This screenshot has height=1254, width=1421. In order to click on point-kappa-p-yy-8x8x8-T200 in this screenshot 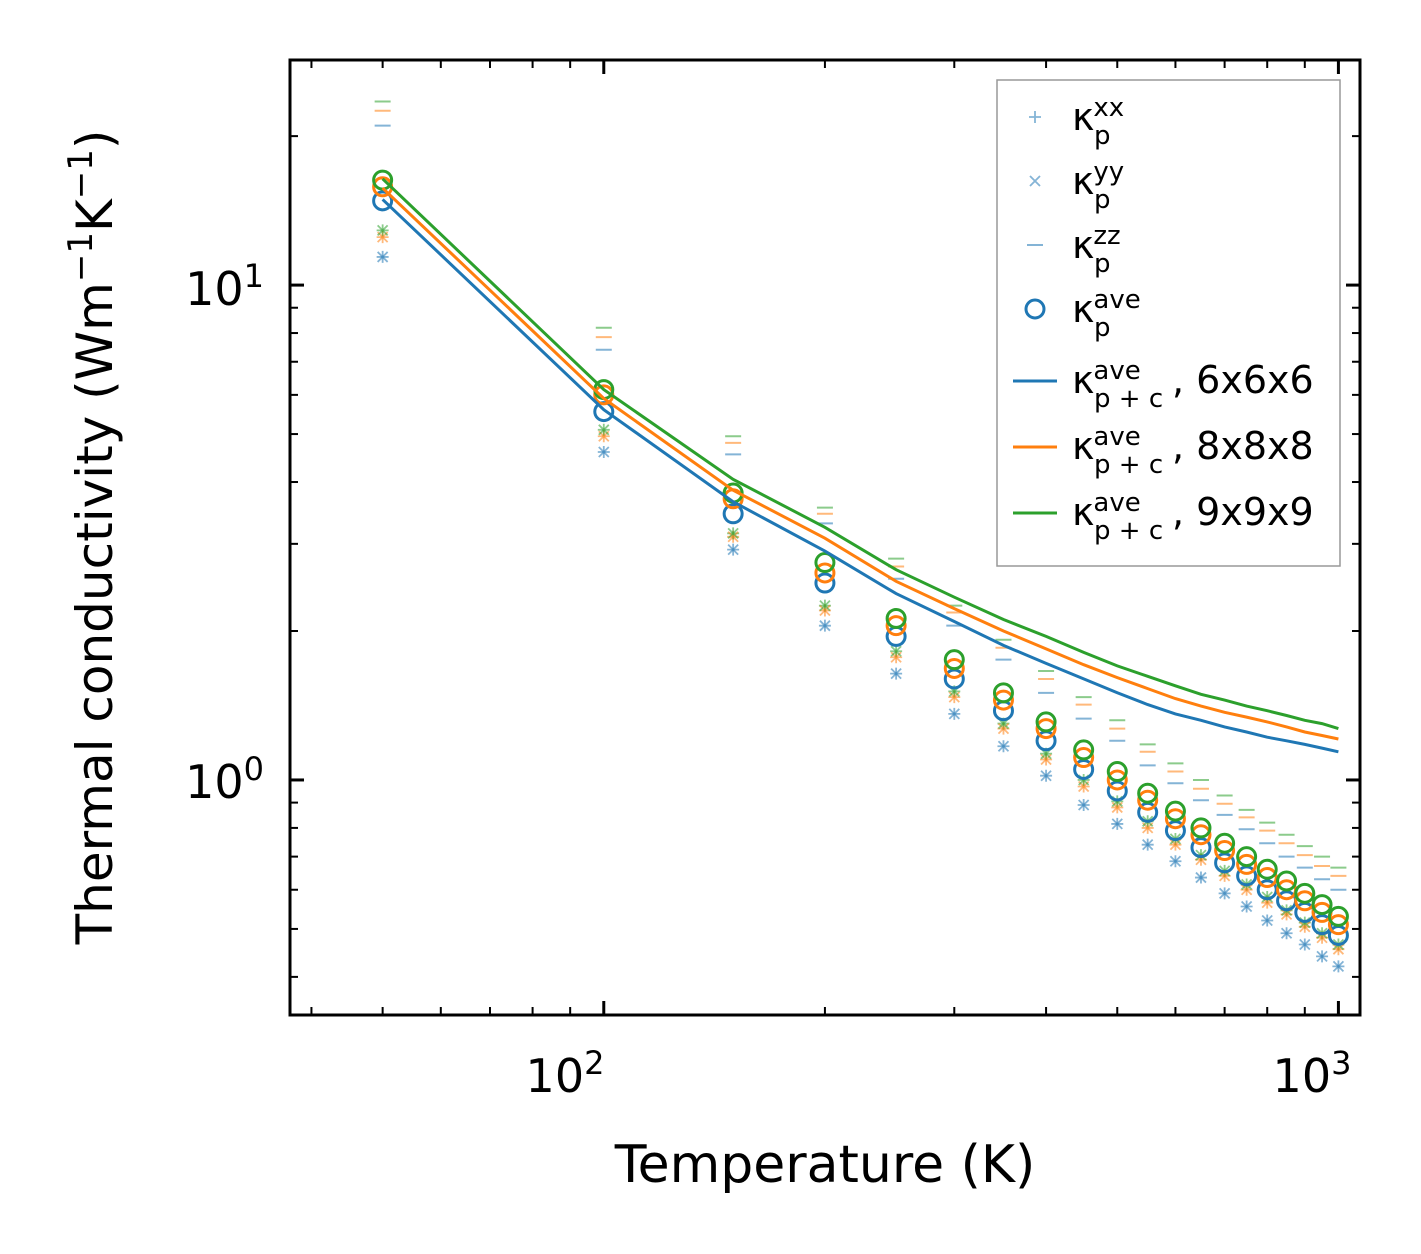, I will do `click(825, 610)`.